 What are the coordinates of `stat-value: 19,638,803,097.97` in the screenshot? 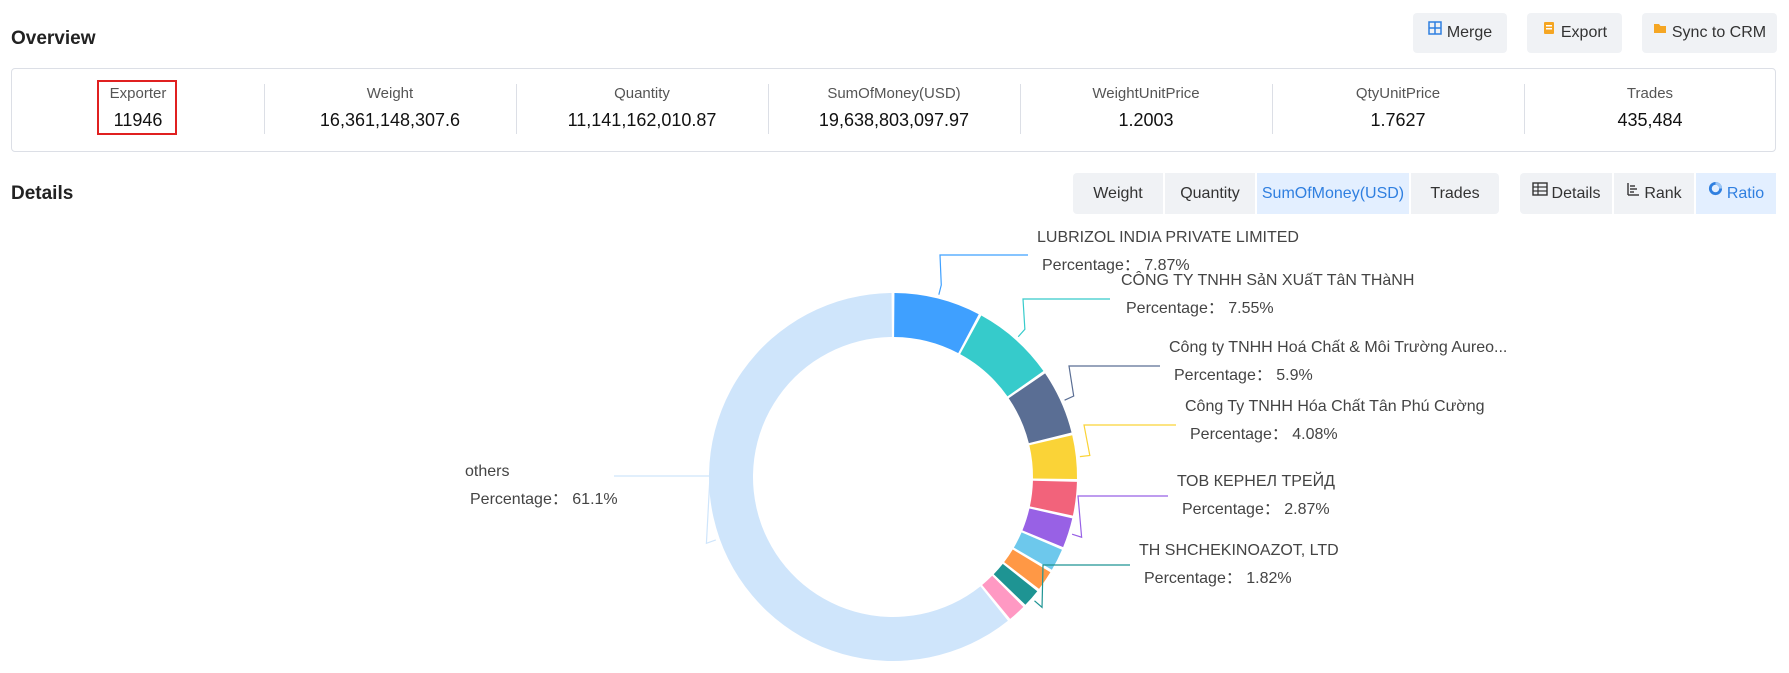 It's located at (894, 120).